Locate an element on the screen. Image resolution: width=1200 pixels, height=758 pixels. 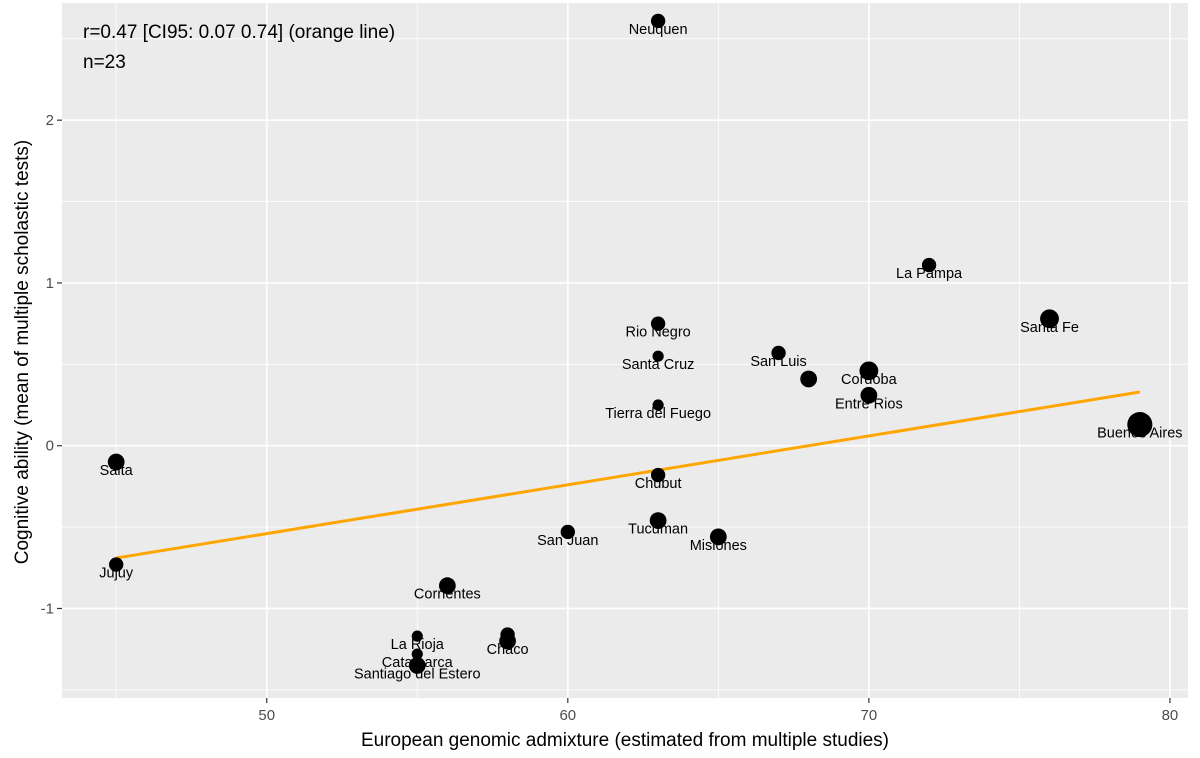
label-santiago-del-estero: Santiago del Estero is located at coordinates (417, 674).